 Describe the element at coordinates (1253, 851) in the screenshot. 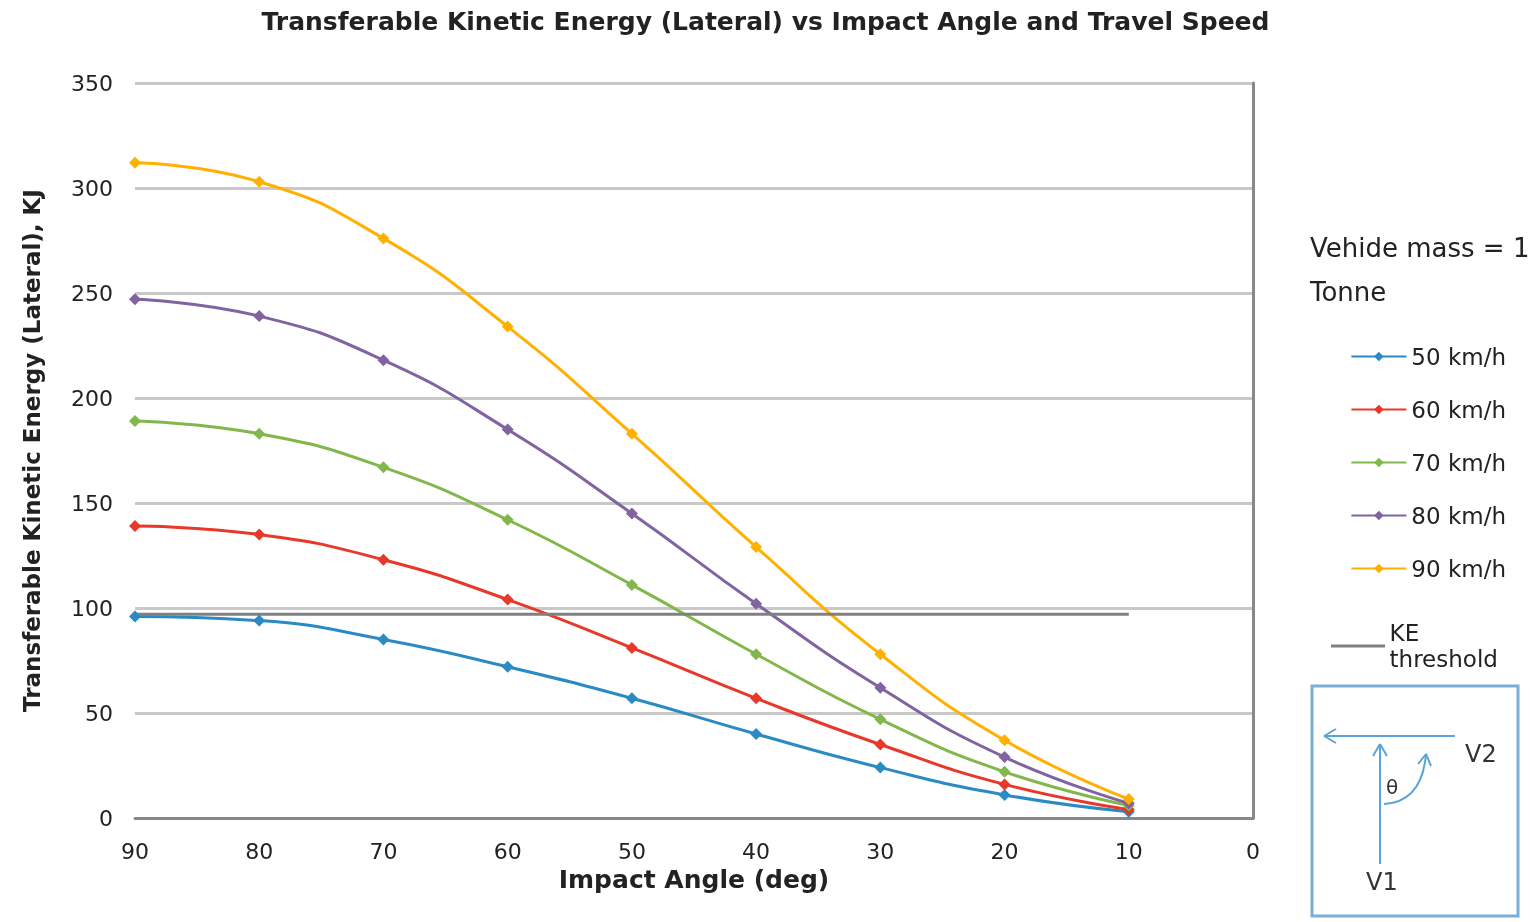

I see `x-tick-label: 0` at that location.